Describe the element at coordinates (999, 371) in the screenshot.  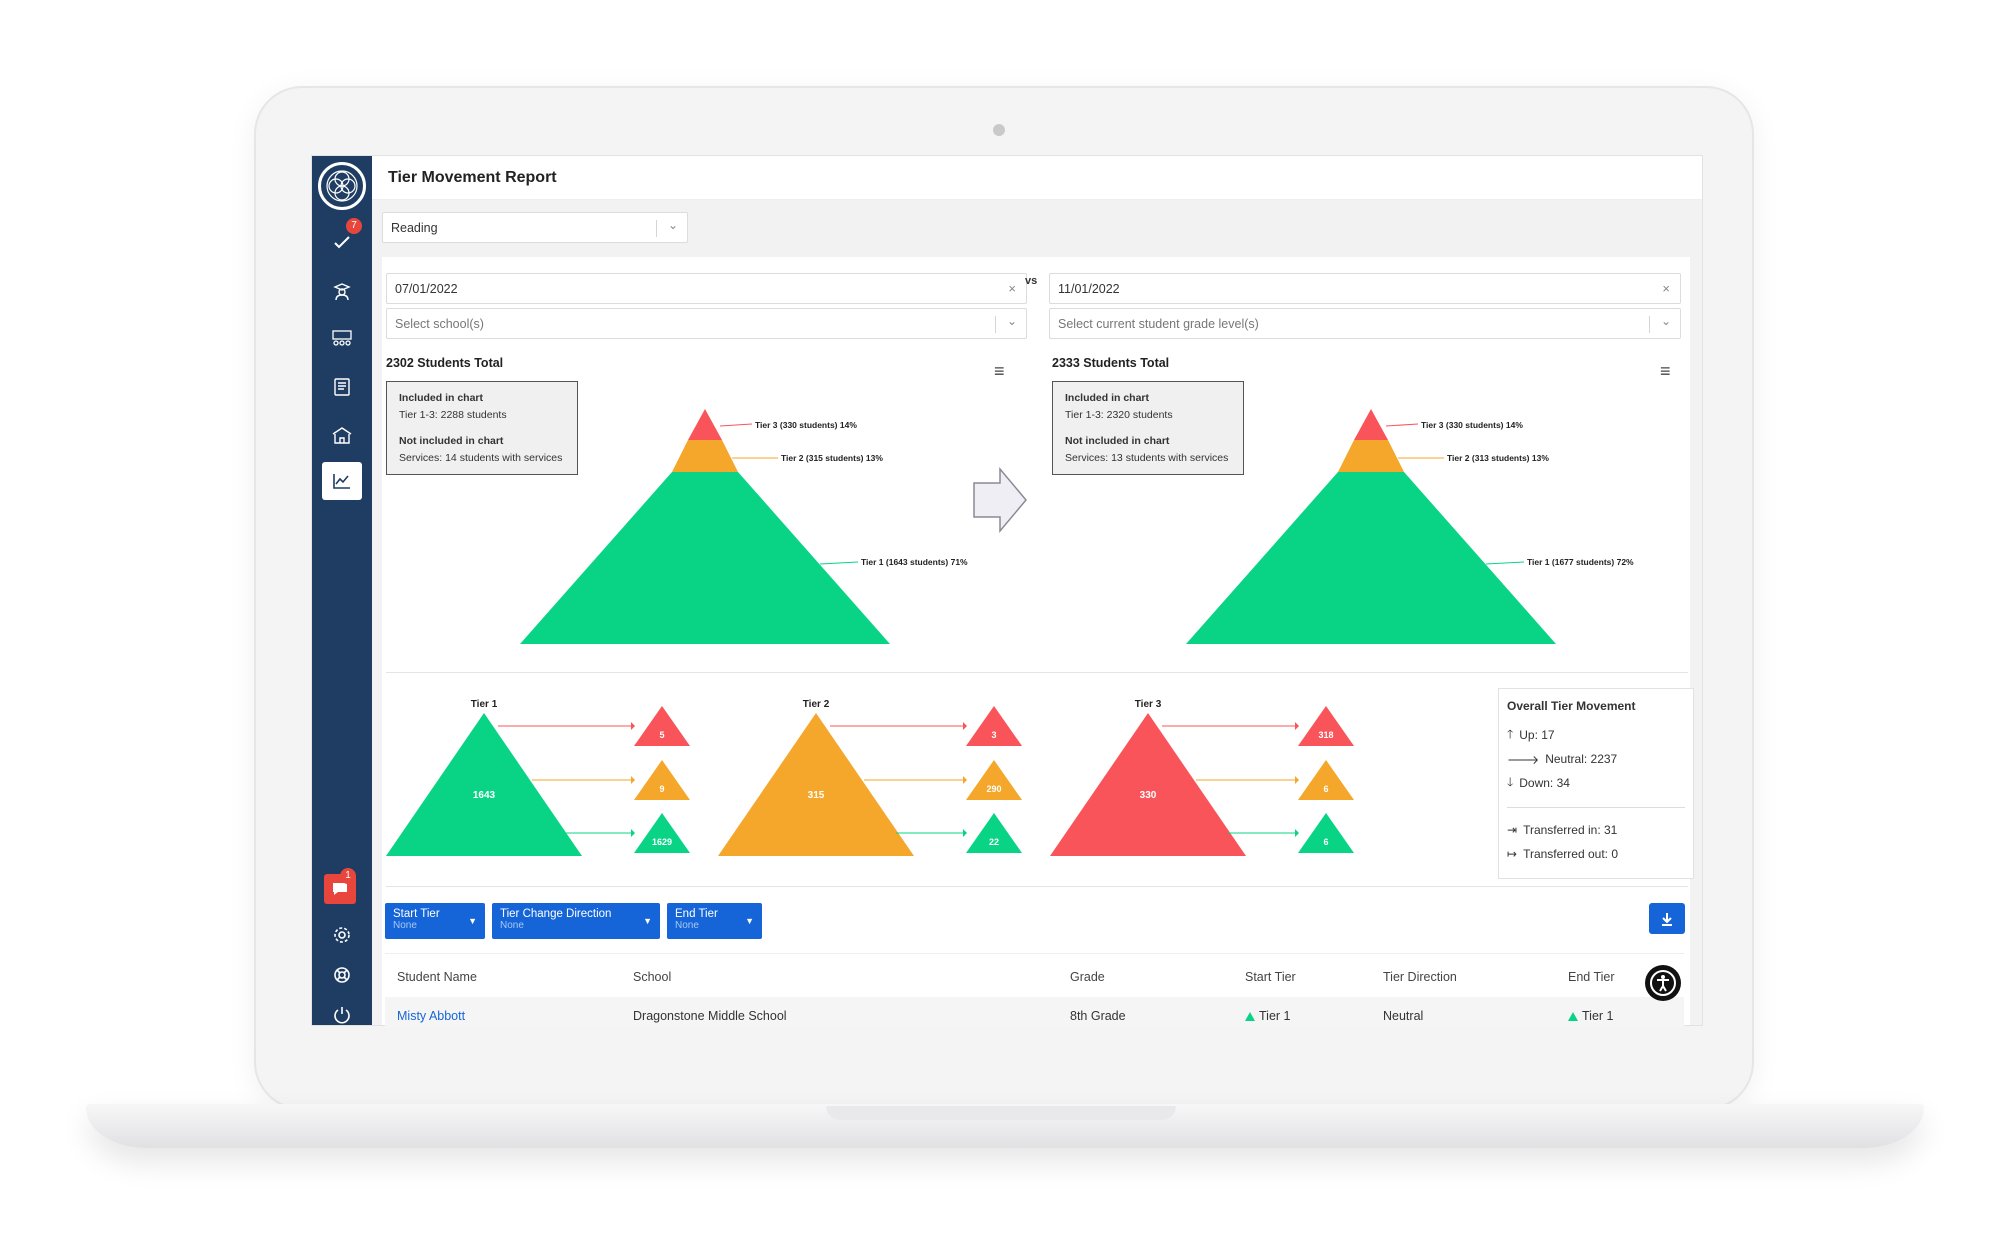
I see `left-chart-menu-icon: ≡` at that location.